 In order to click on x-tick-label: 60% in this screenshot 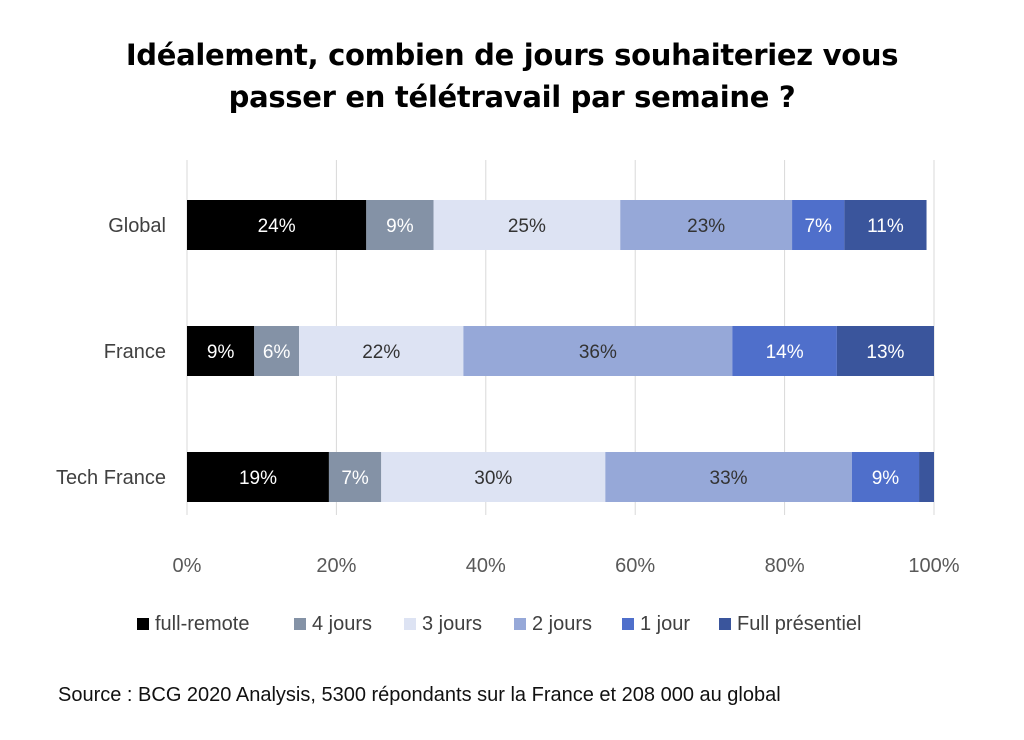, I will do `click(635, 566)`.